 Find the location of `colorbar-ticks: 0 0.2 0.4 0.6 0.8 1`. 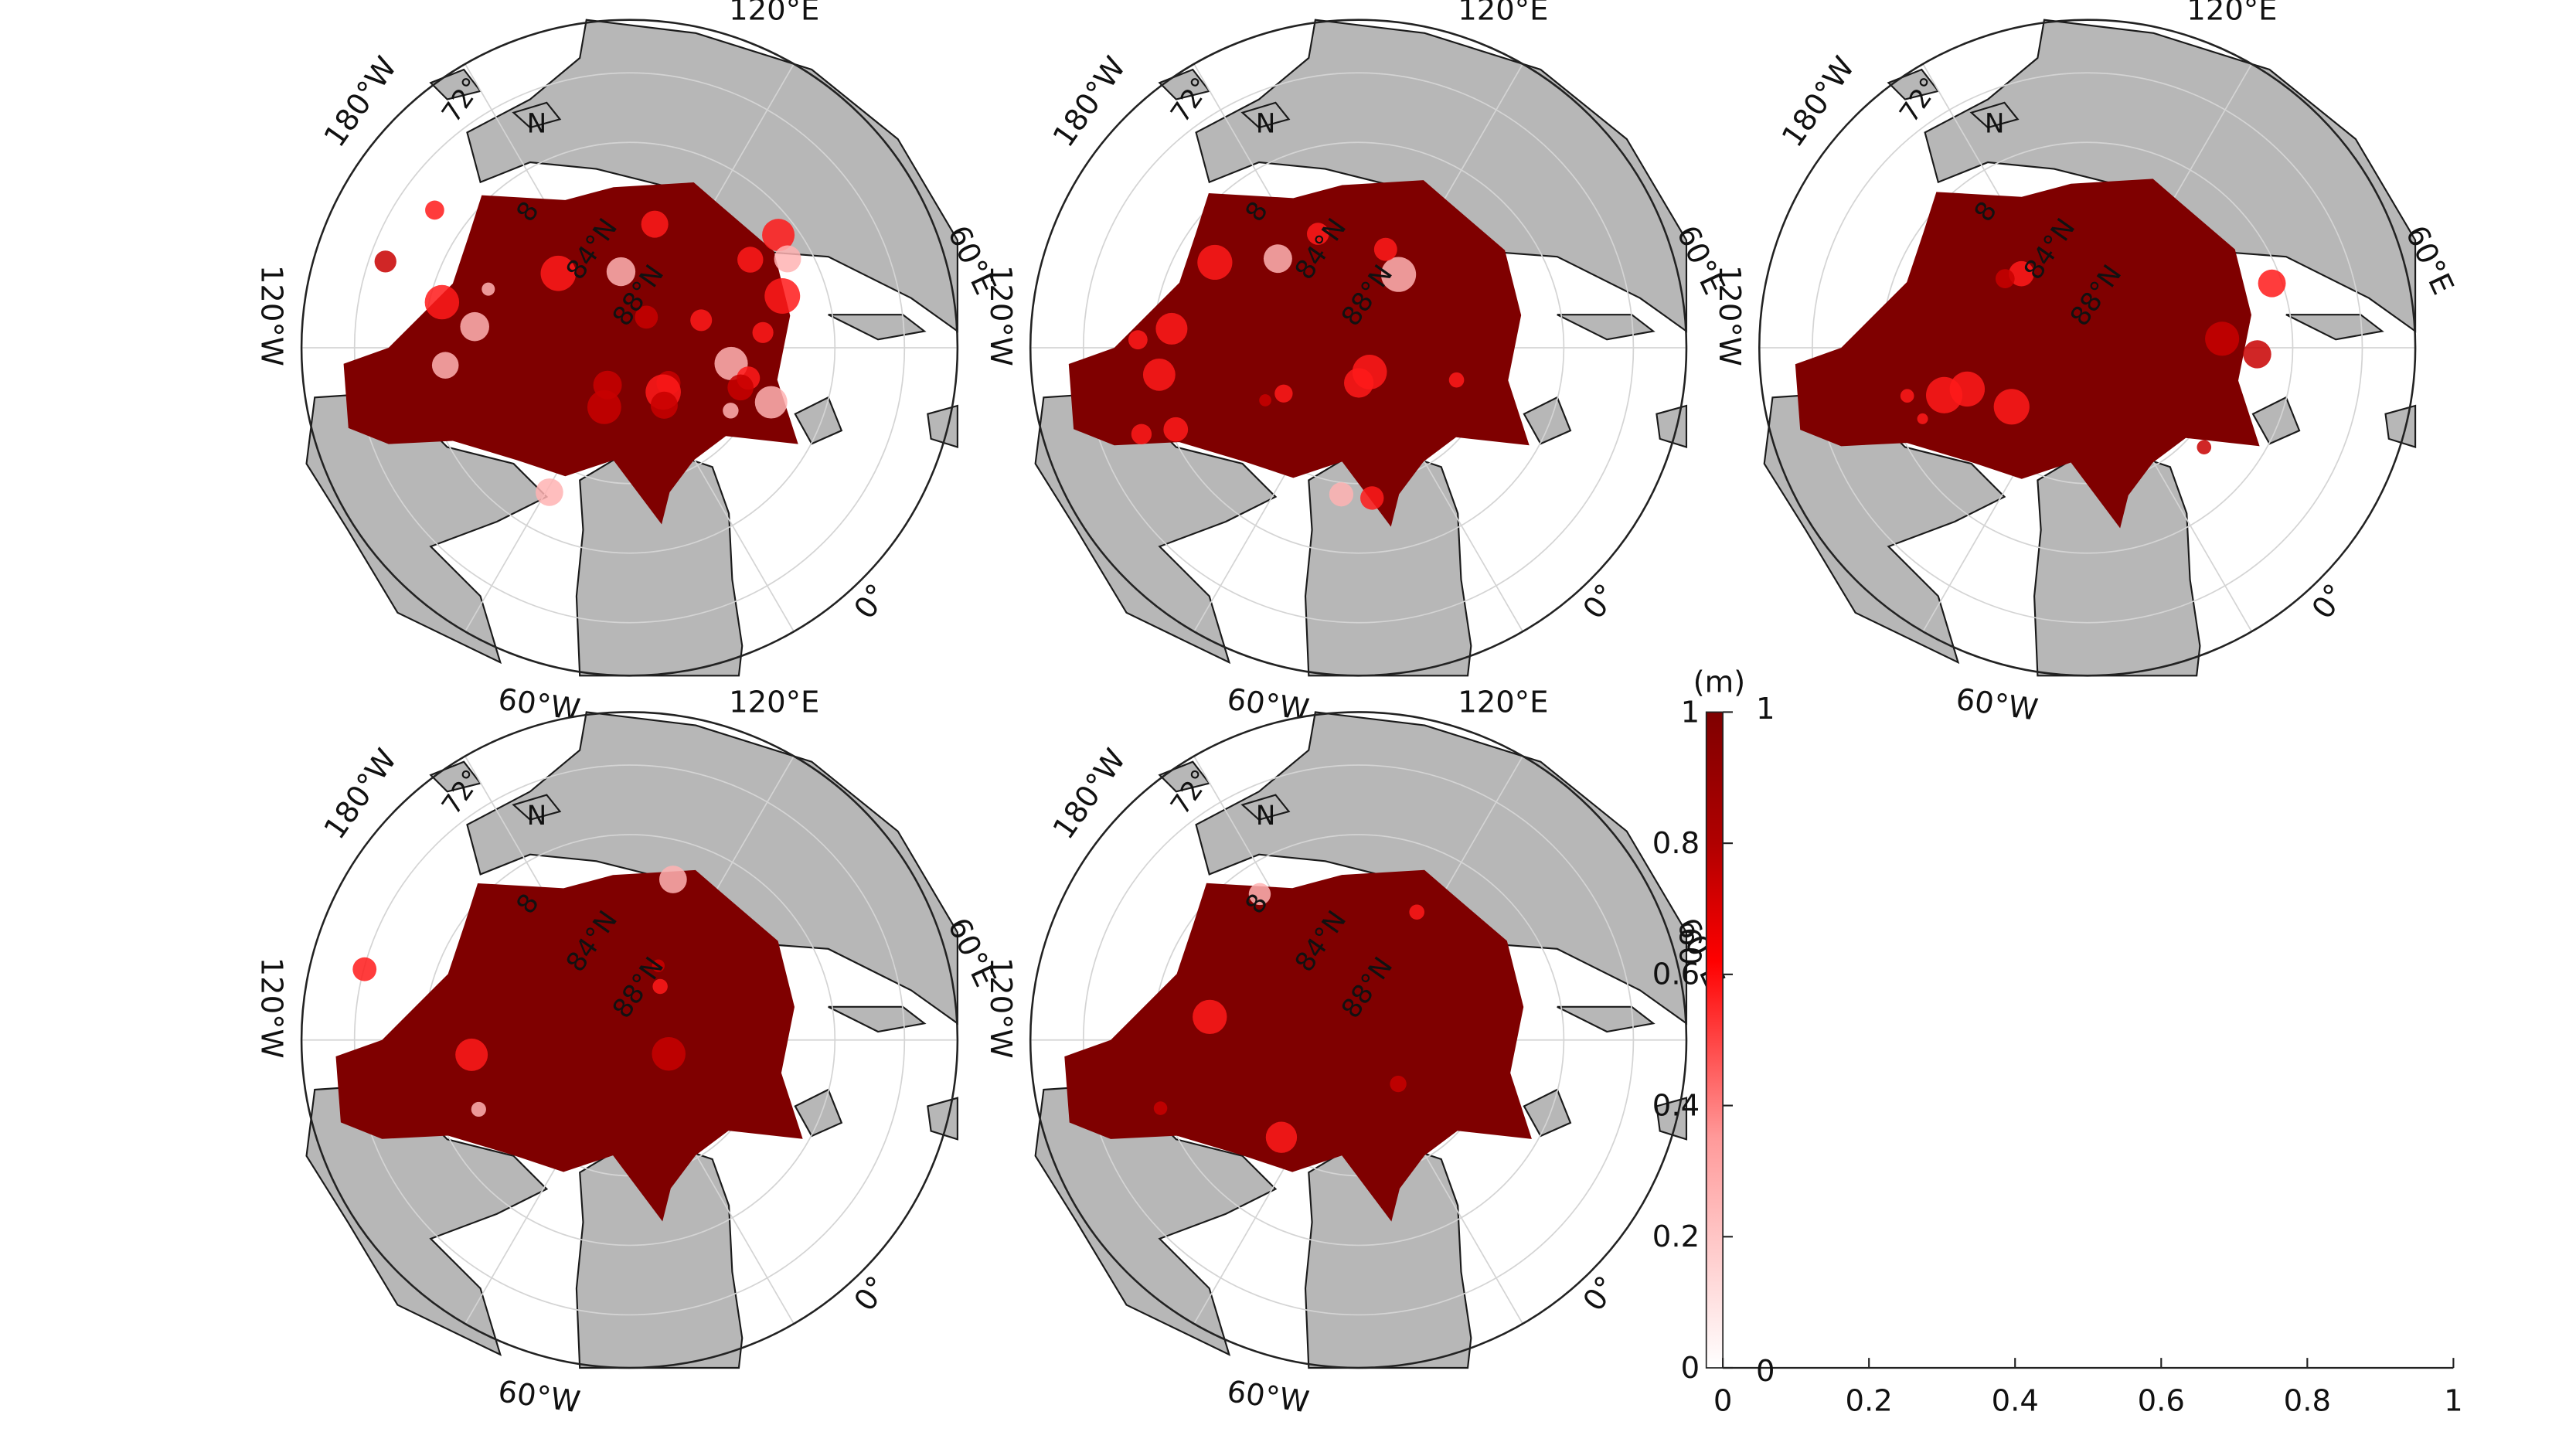

colorbar-ticks: 0 0.2 0.4 0.6 0.8 1 is located at coordinates (1693, 1041).